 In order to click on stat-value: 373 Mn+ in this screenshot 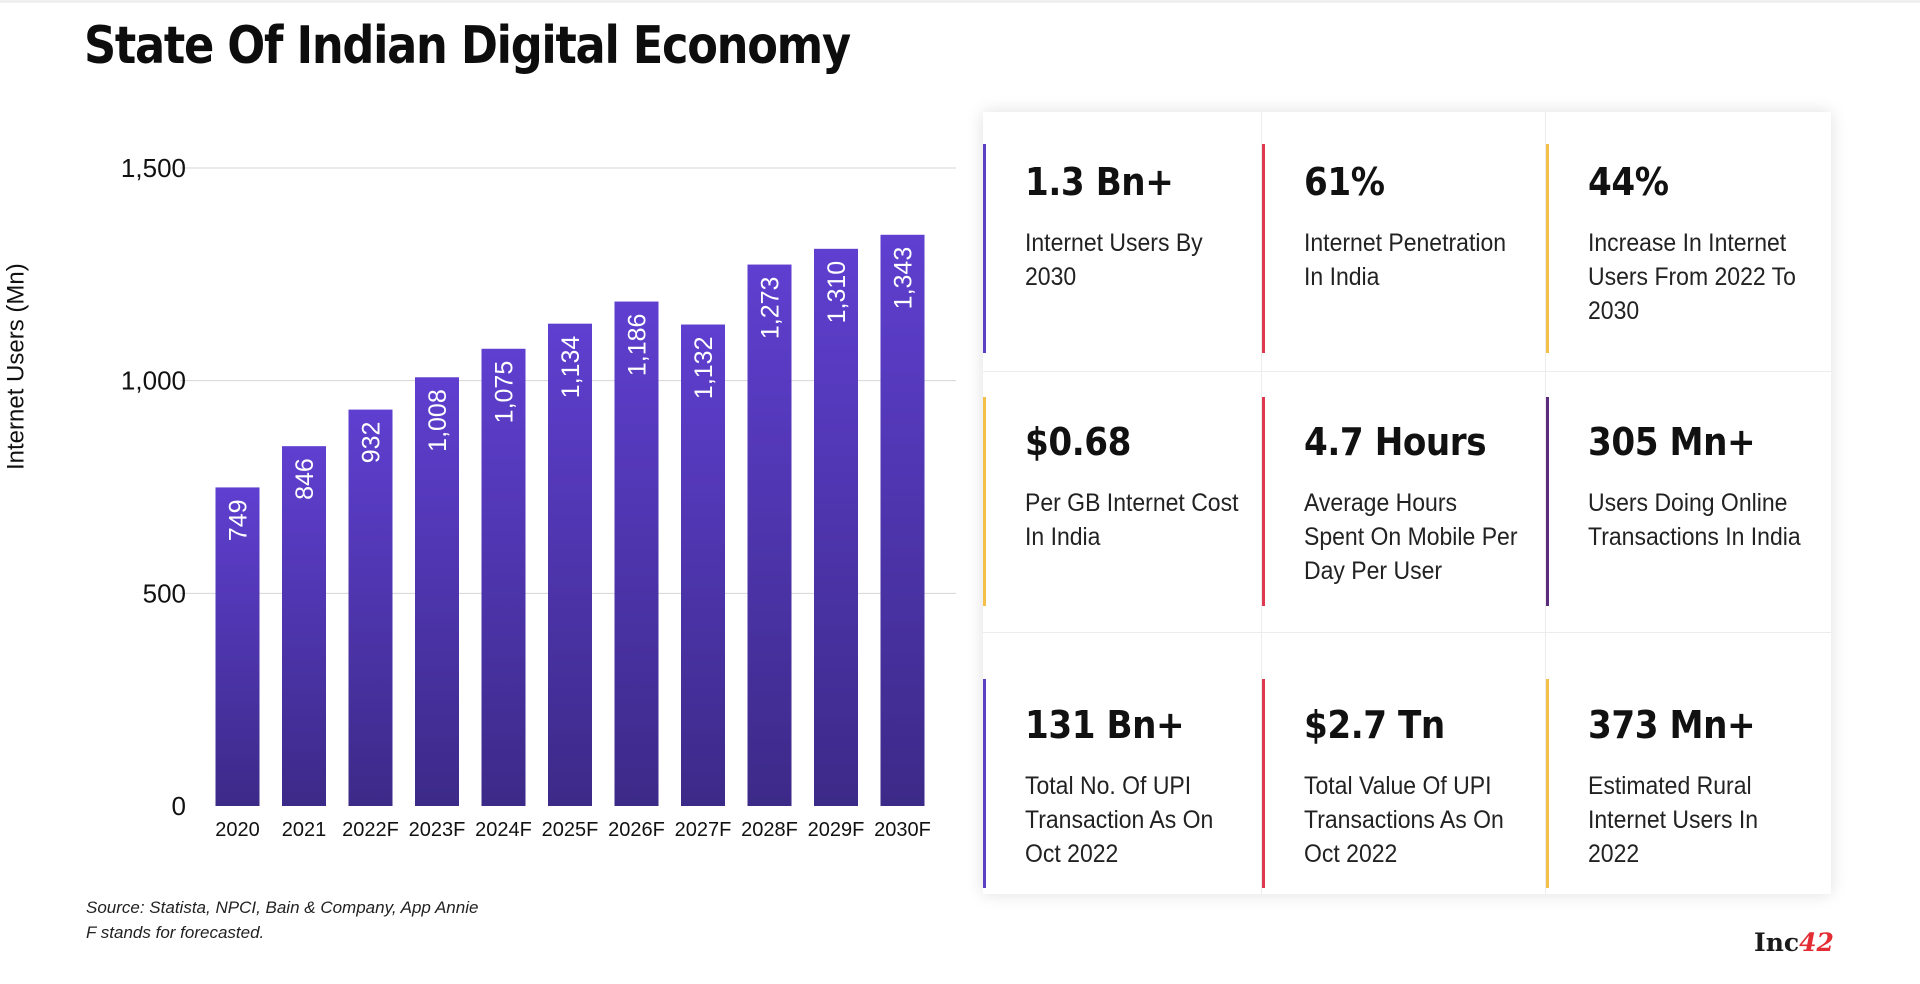, I will do `click(1672, 725)`.